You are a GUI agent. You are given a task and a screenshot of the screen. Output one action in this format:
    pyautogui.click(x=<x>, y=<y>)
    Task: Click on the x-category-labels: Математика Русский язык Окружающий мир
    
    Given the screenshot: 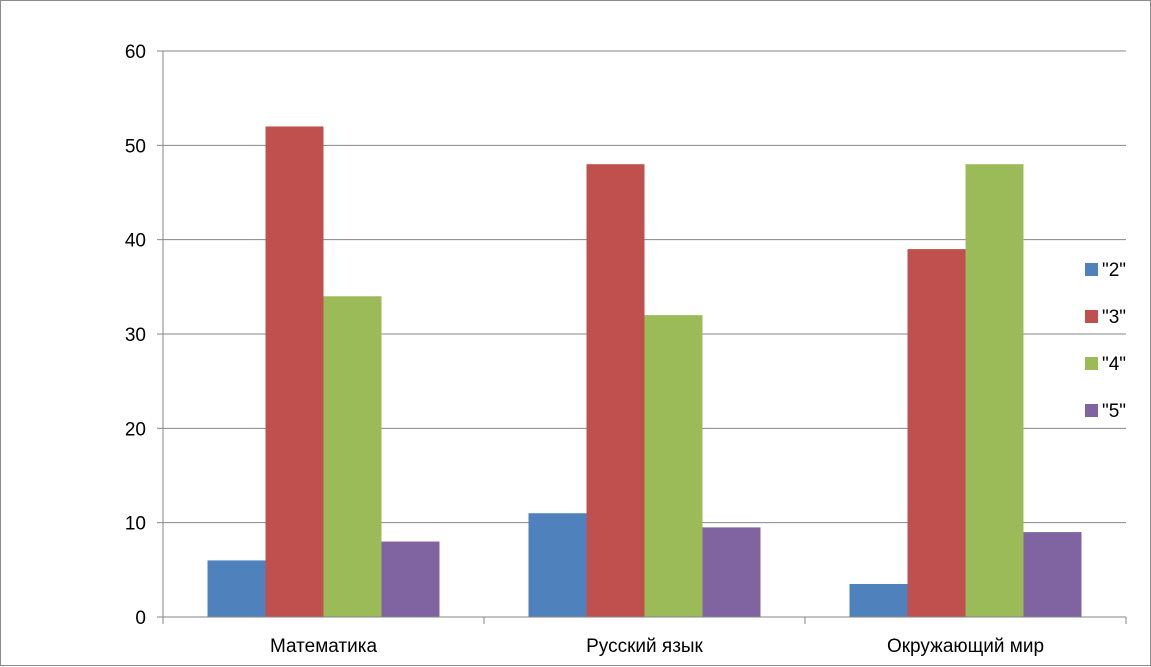 What is the action you would take?
    pyautogui.click(x=657, y=646)
    